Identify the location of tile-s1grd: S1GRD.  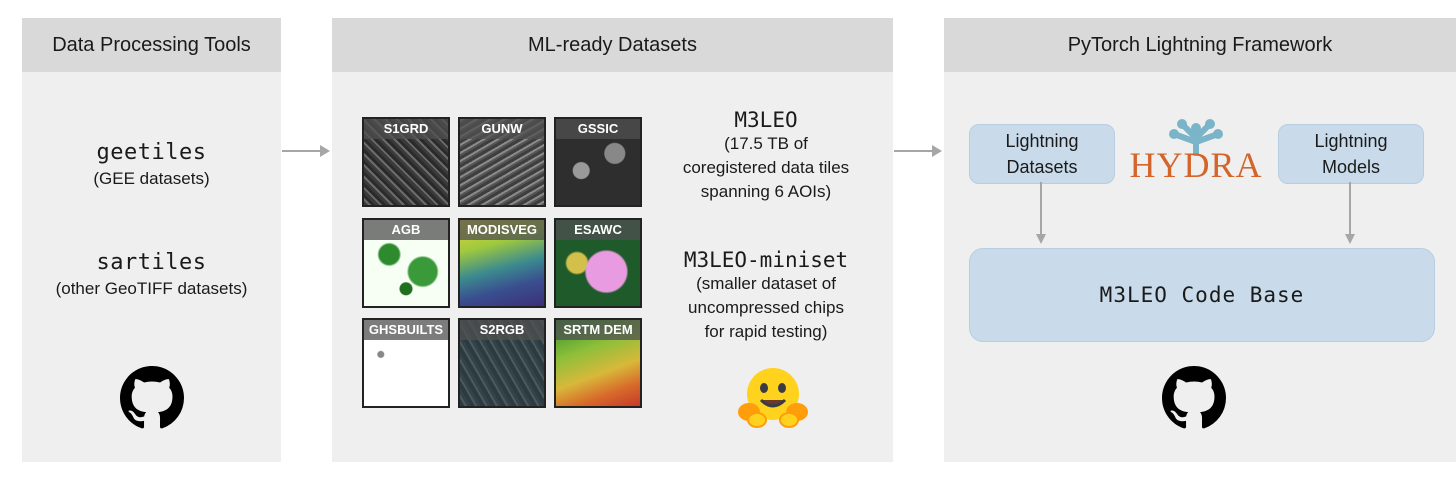
(406, 162).